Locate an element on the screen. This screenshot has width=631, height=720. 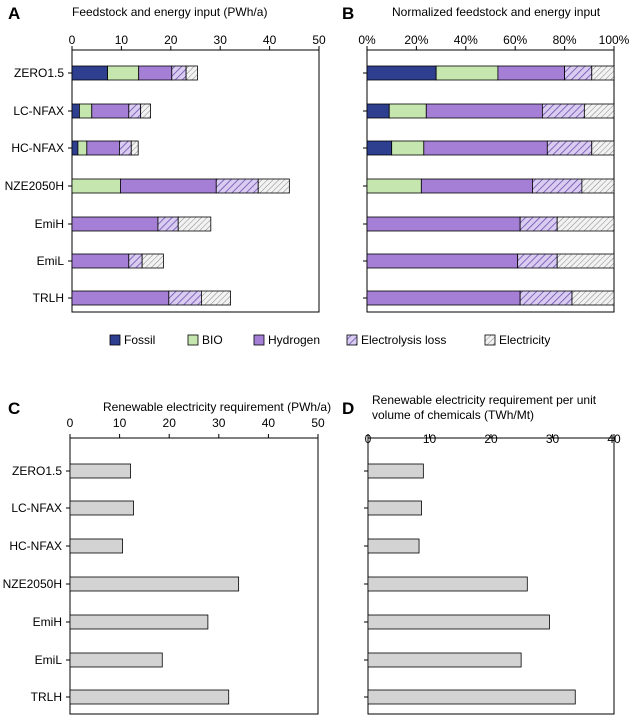
x-tick-label: 50 is located at coordinates (318, 423).